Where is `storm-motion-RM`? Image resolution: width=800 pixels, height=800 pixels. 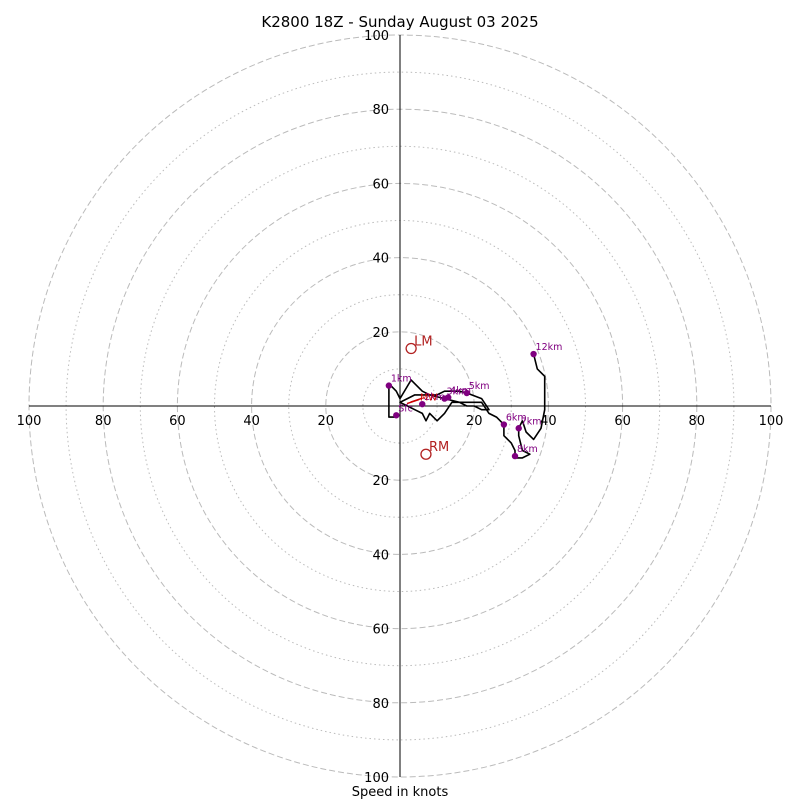 storm-motion-RM is located at coordinates (426, 454).